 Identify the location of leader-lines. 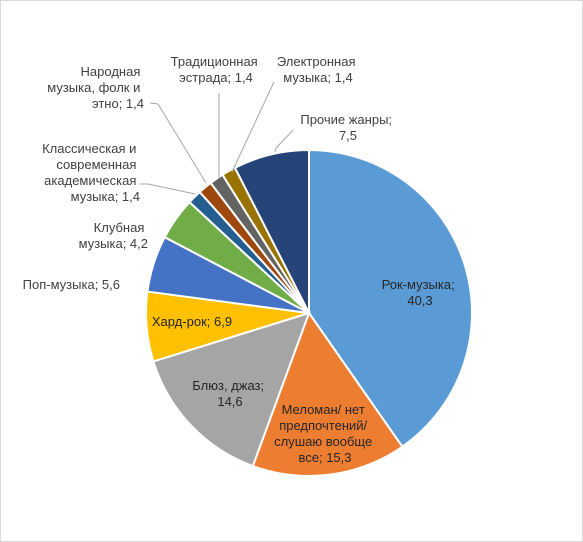
(217, 138).